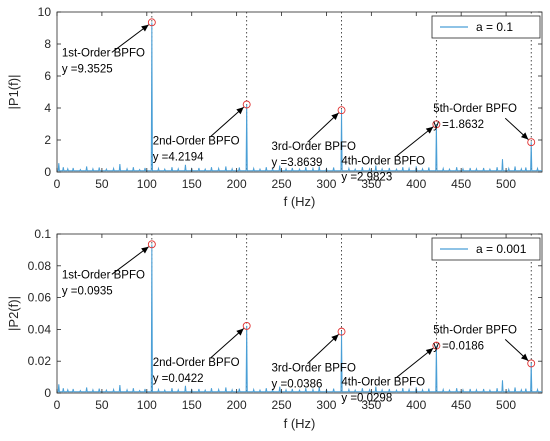 This screenshot has width=550, height=441. What do you see at coordinates (494, 27) in the screenshot?
I see `legend-entry: a = 0.1` at bounding box center [494, 27].